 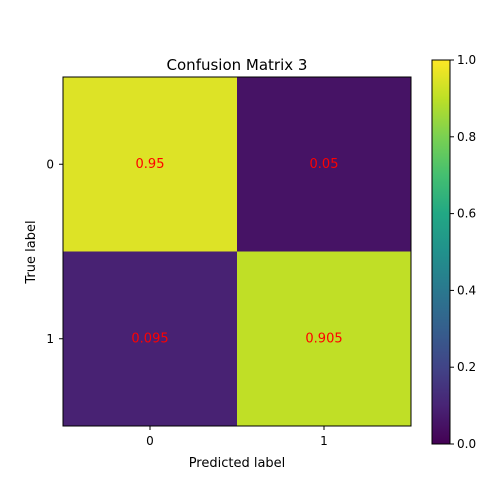 I want to click on colorbar-tick-label-0: 0.0, so click(x=466, y=444).